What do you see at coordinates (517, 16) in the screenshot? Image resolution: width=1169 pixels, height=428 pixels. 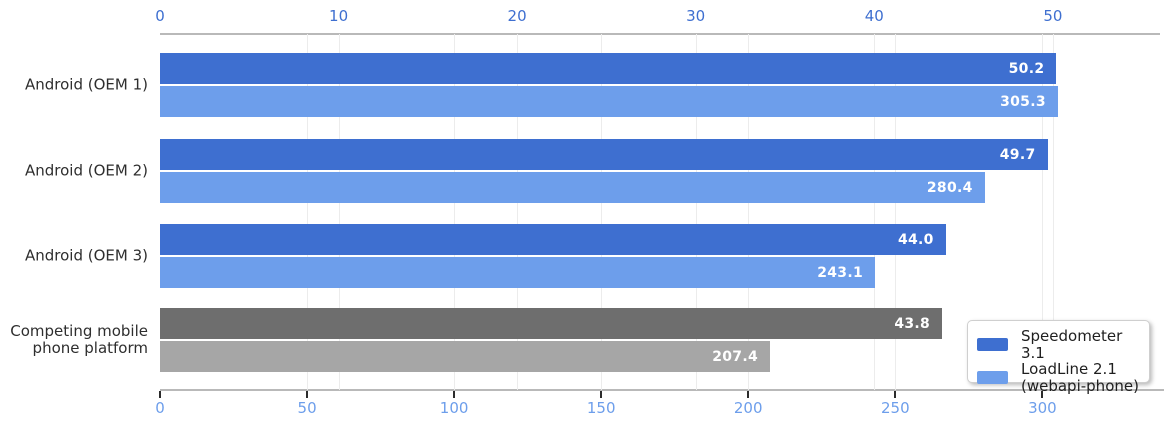 I see `top-tick-label-20: 20` at bounding box center [517, 16].